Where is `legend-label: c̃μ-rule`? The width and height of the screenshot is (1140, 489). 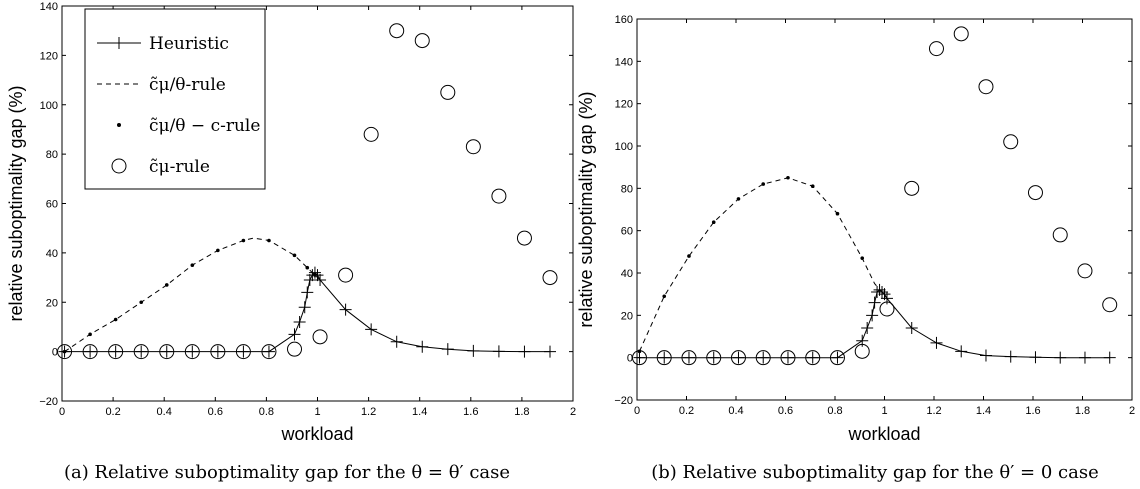 legend-label: c̃μ-rule is located at coordinates (179, 167).